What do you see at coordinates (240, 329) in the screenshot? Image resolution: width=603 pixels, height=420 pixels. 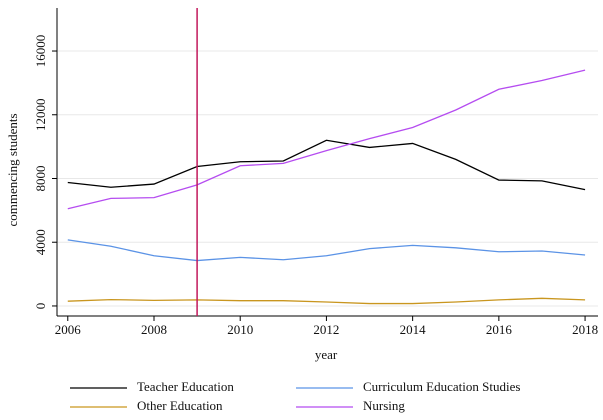 I see `x-tick-label: 2010` at bounding box center [240, 329].